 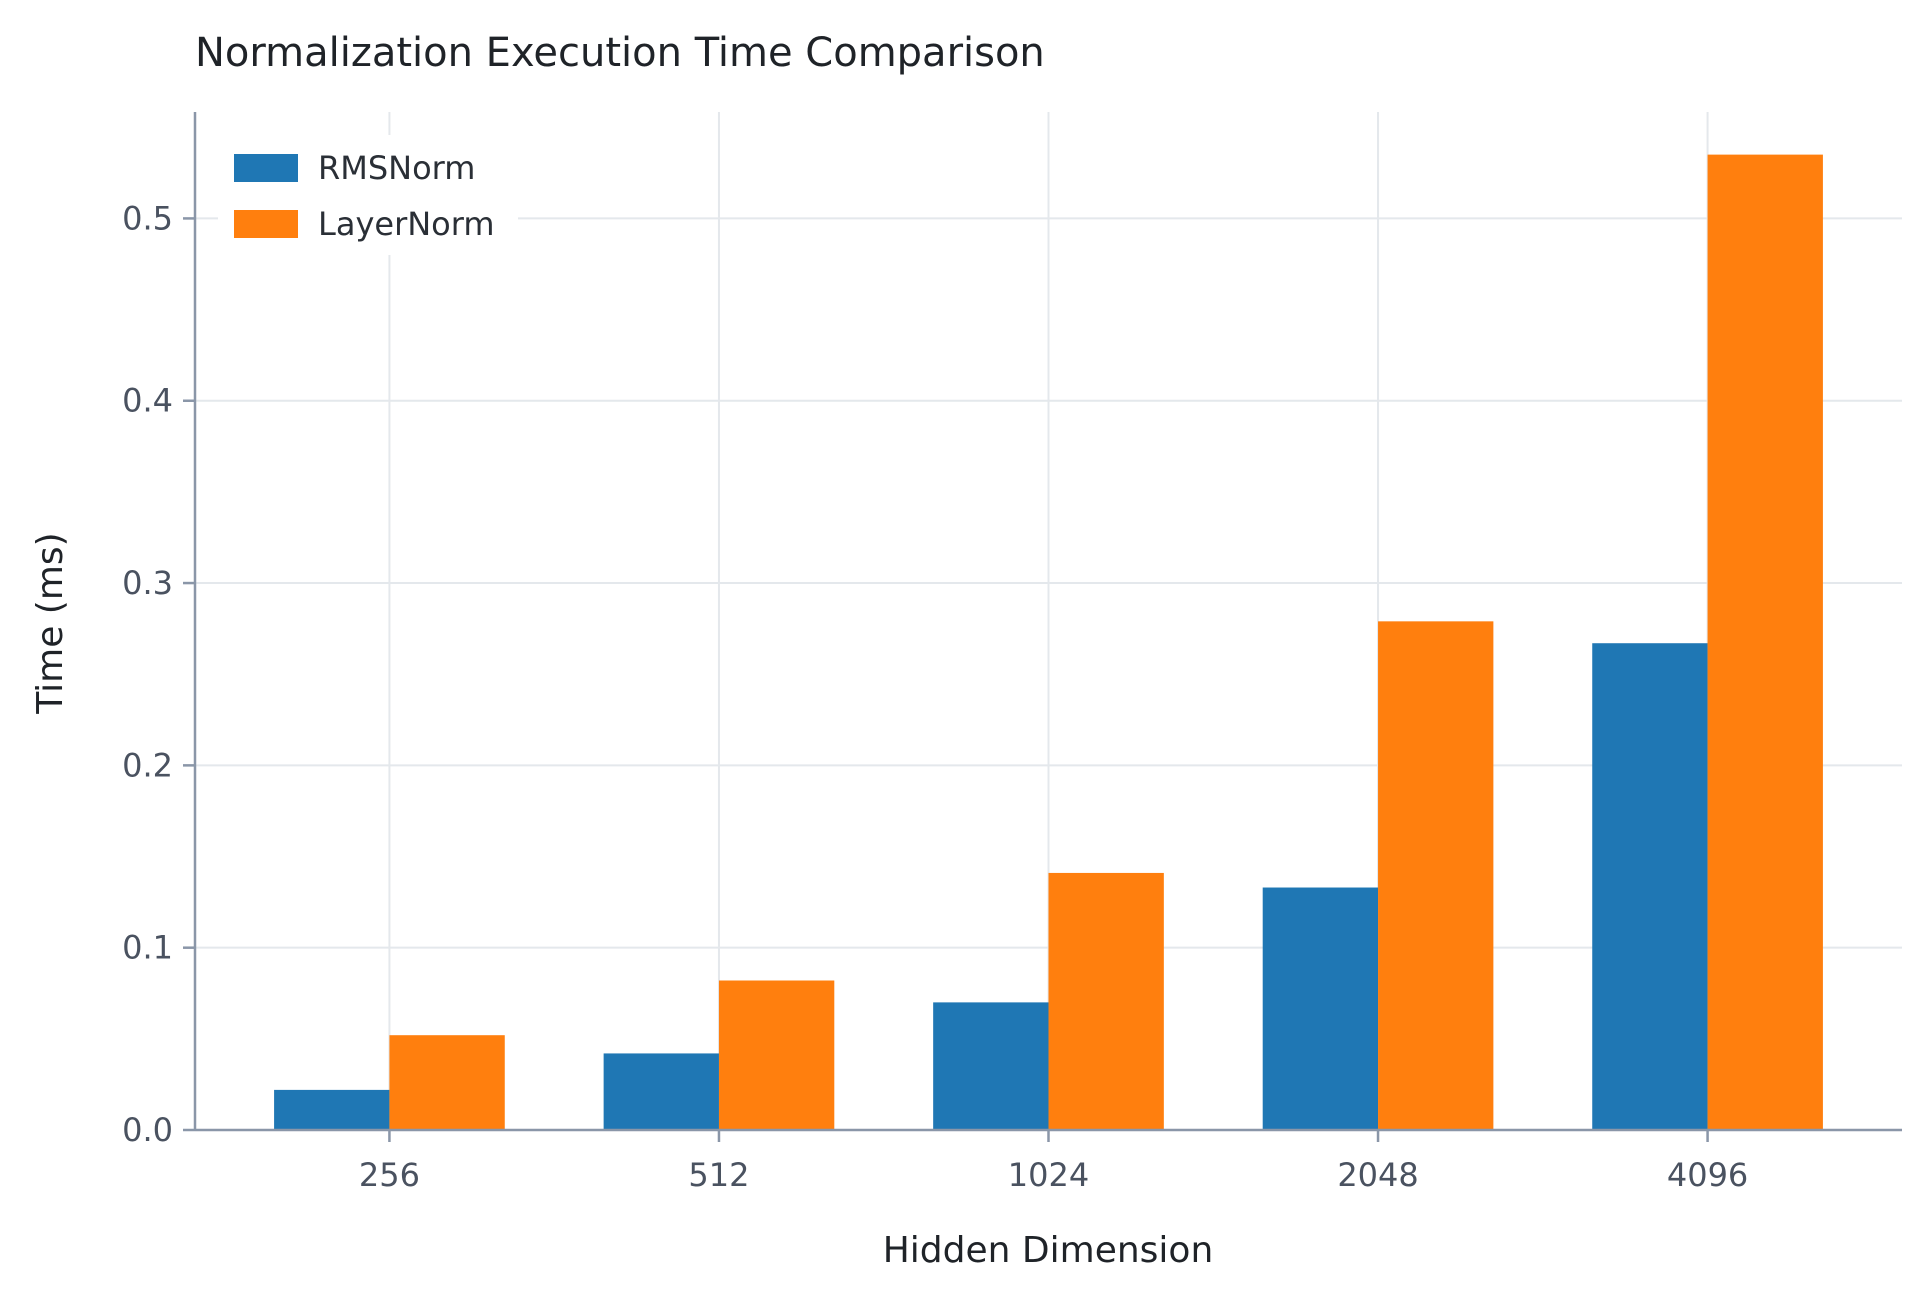 What do you see at coordinates (266, 224) in the screenshot?
I see `legend-swatch-layernorm` at bounding box center [266, 224].